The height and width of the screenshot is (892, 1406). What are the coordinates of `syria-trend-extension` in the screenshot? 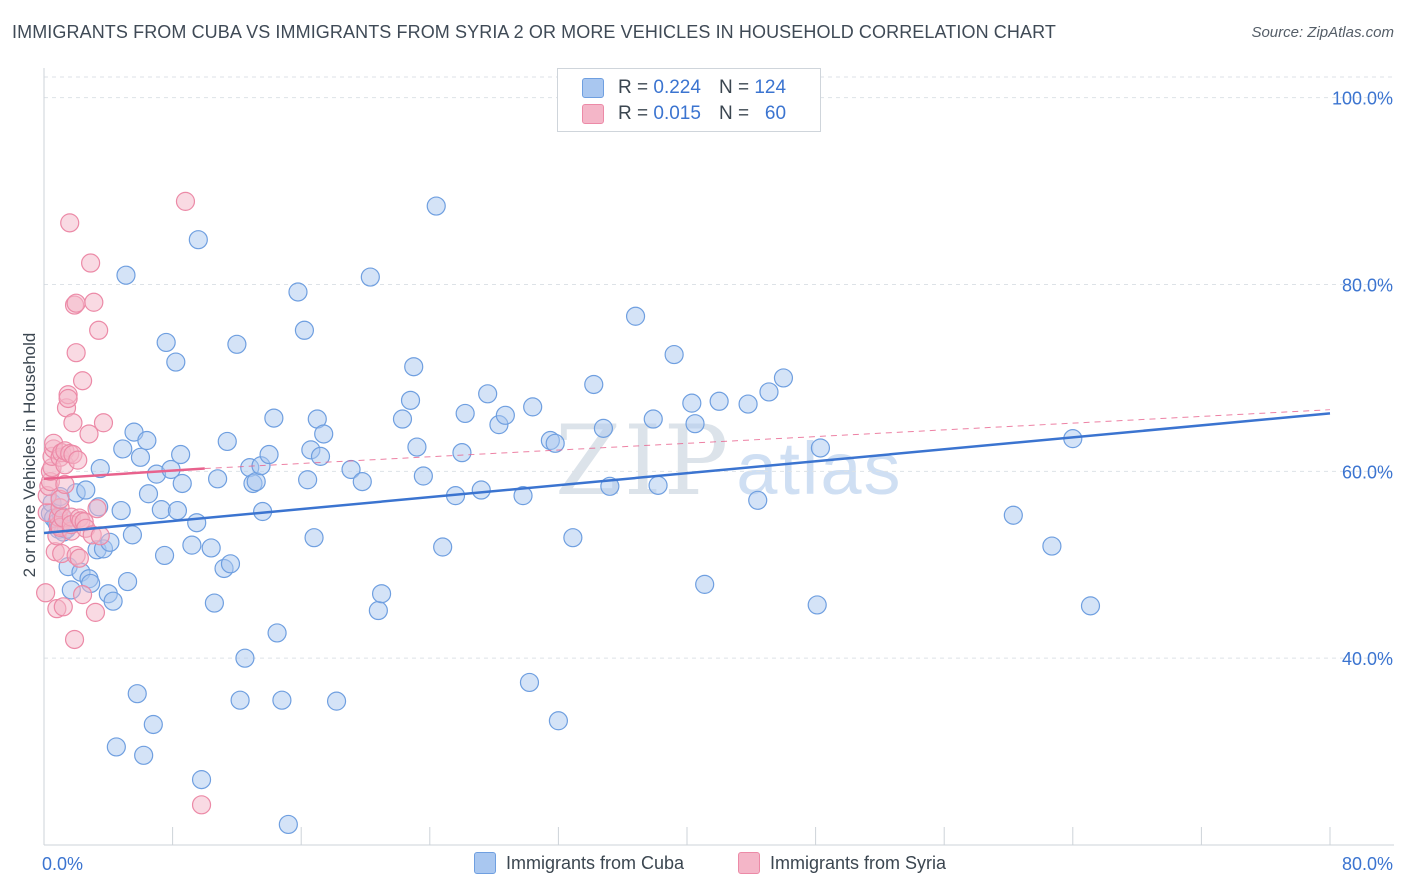 It's located at (767, 439).